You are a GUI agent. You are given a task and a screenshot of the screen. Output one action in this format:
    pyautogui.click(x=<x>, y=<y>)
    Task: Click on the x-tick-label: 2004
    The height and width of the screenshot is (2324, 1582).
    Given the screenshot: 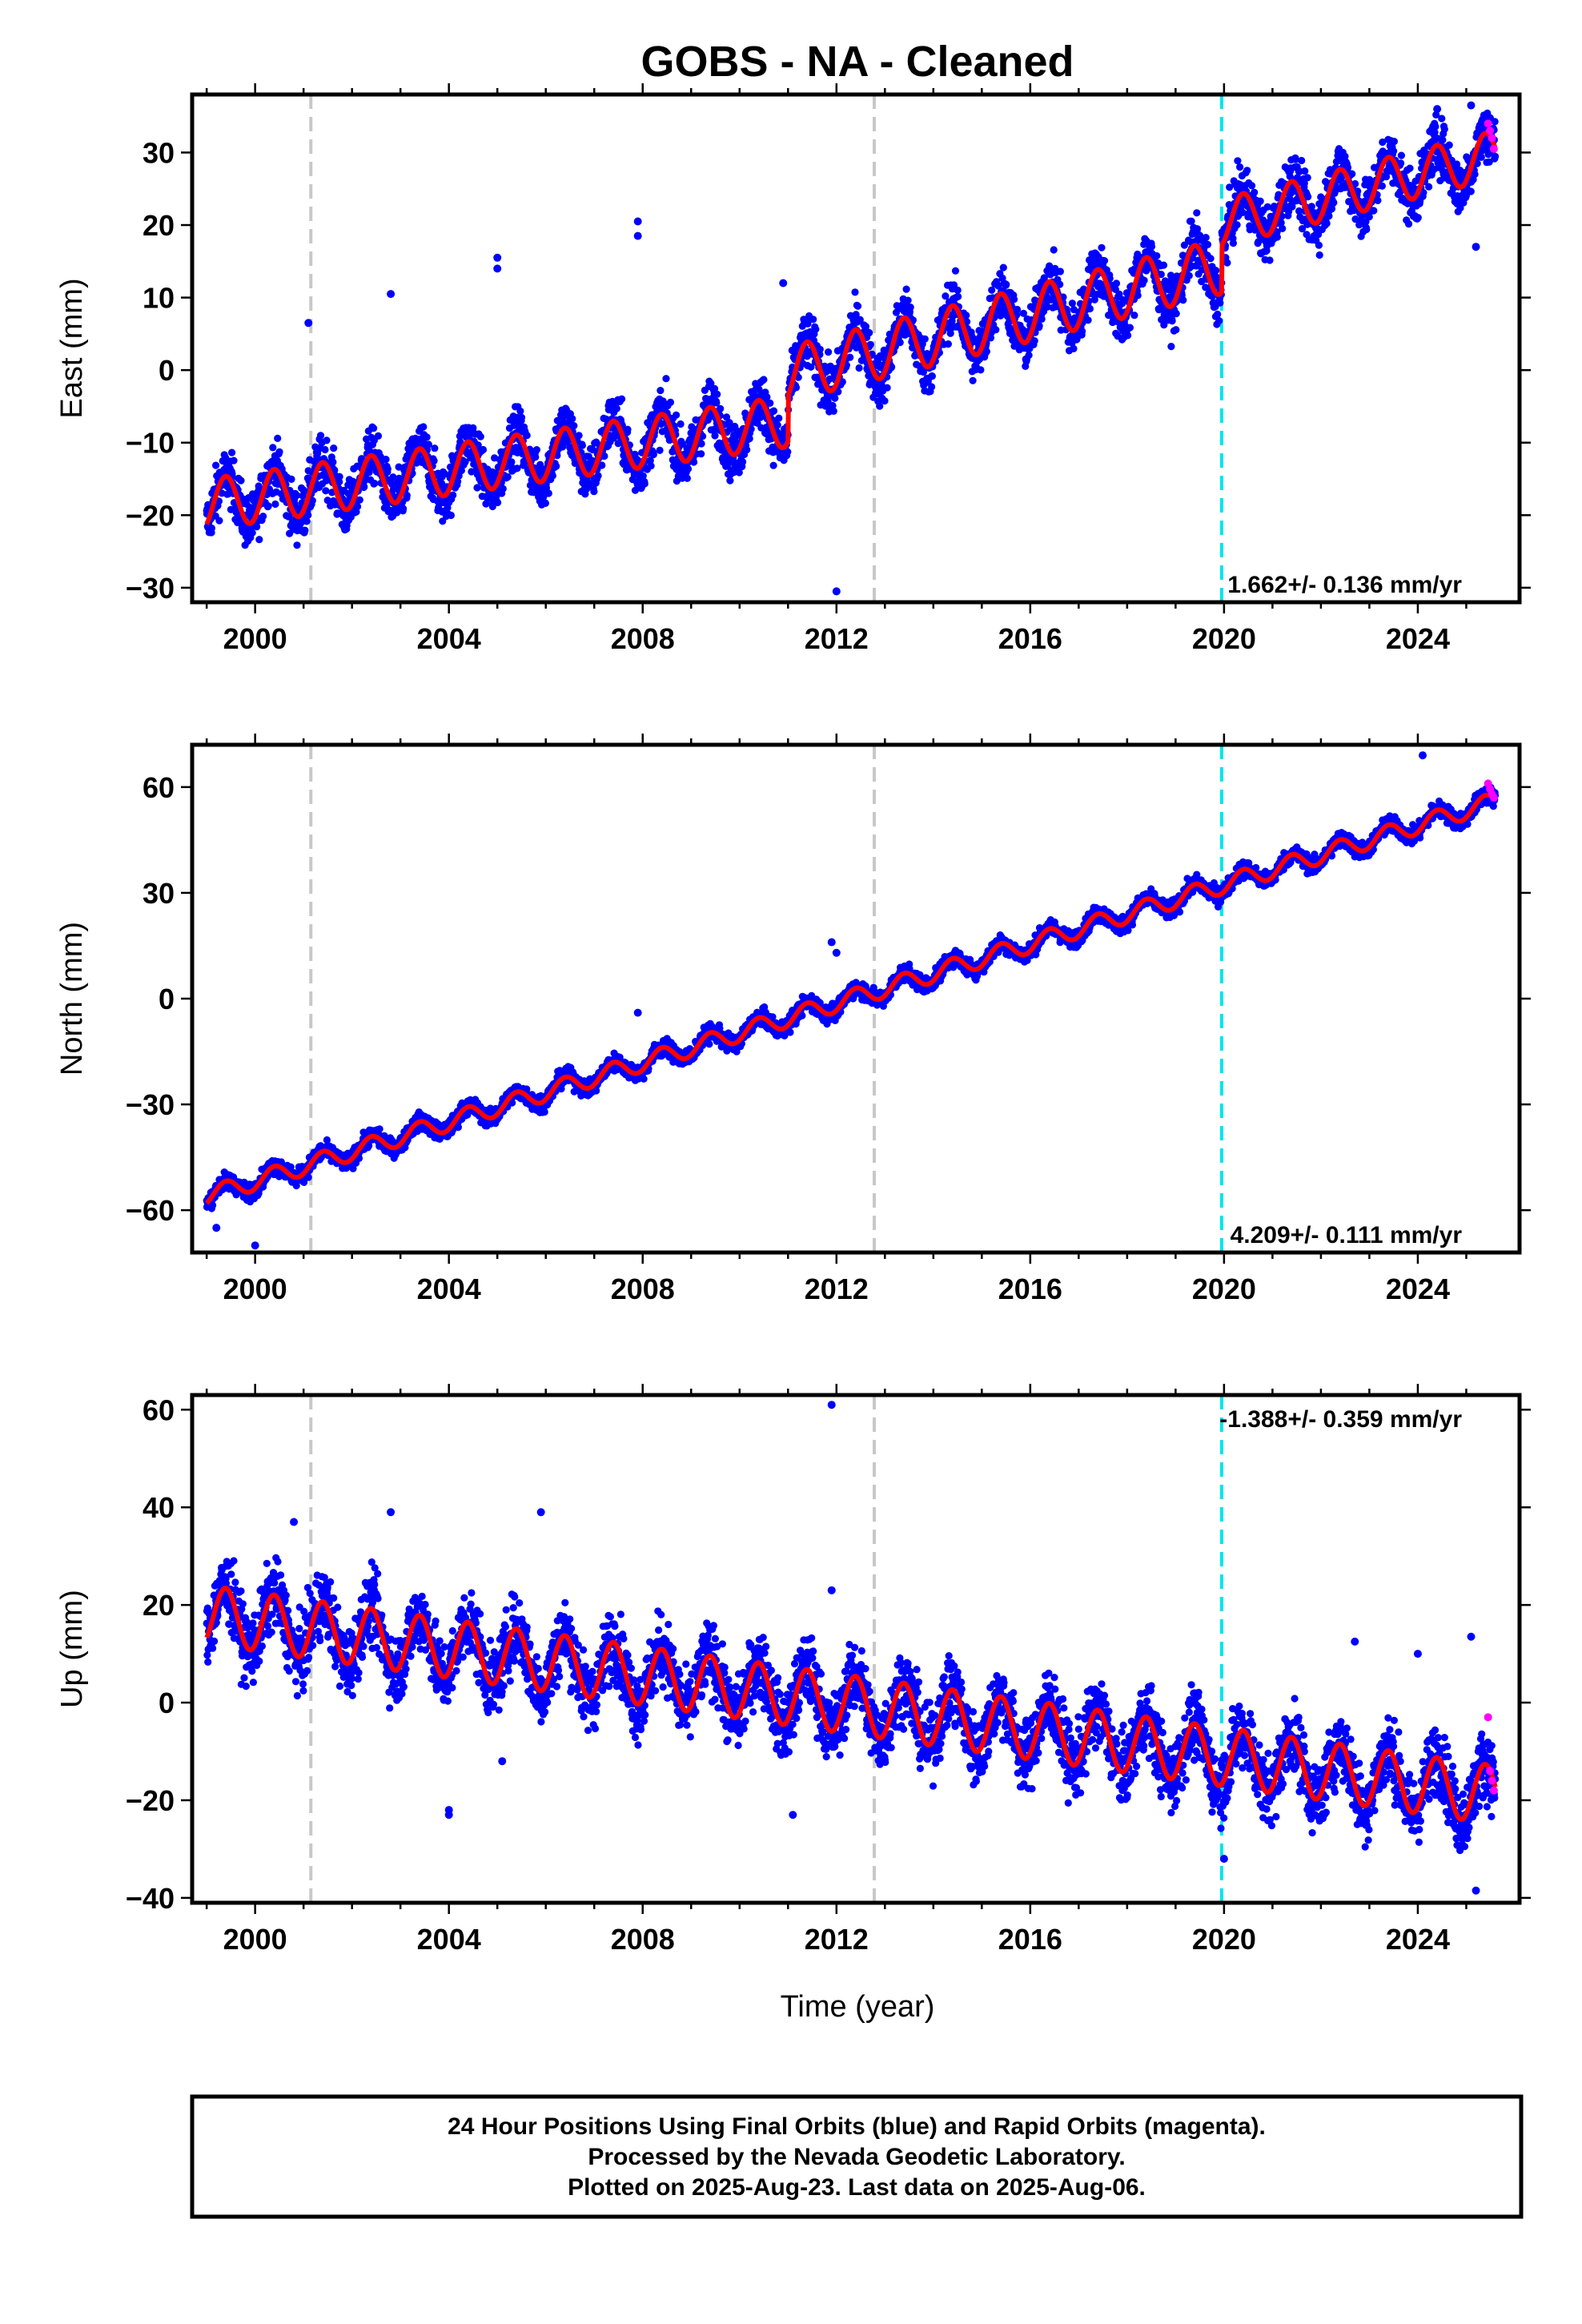 What is the action you would take?
    pyautogui.click(x=449, y=638)
    